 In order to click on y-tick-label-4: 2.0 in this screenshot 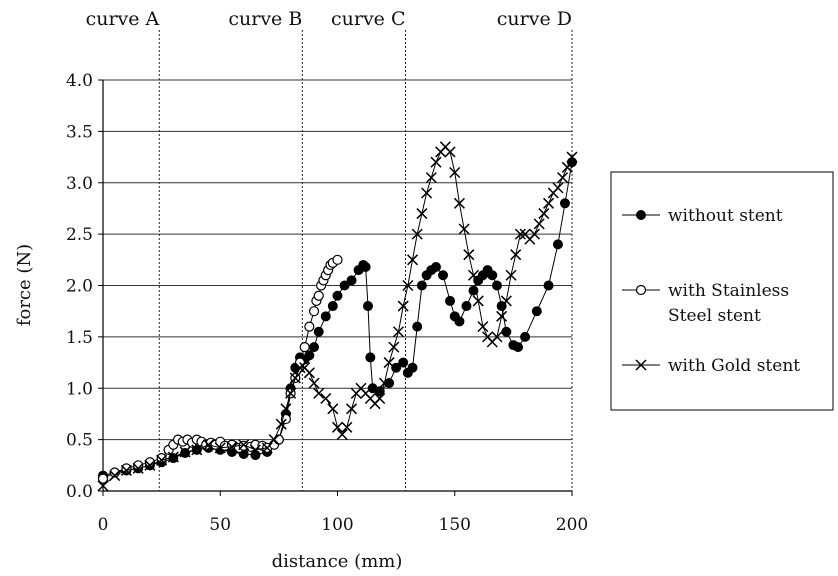, I will do `click(79, 287)`.